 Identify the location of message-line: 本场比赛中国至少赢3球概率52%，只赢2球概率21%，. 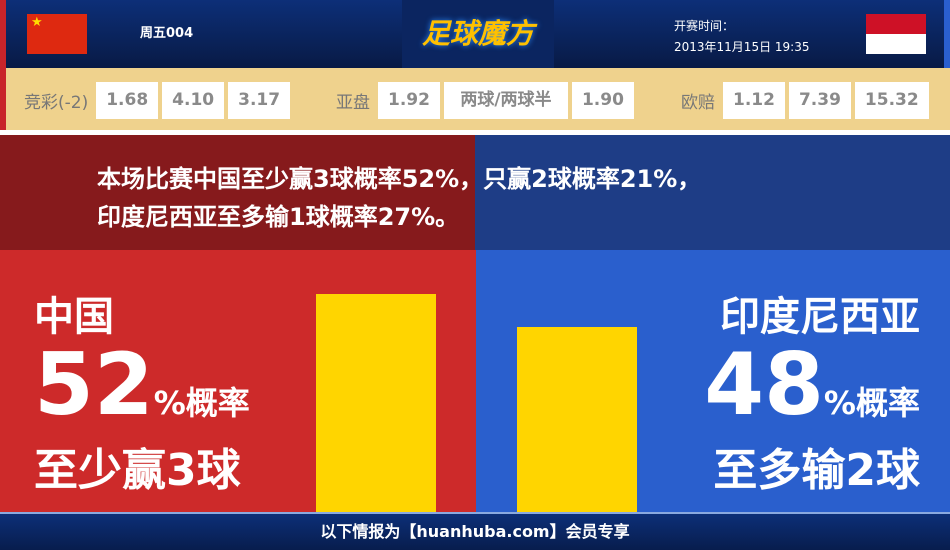
(399, 179).